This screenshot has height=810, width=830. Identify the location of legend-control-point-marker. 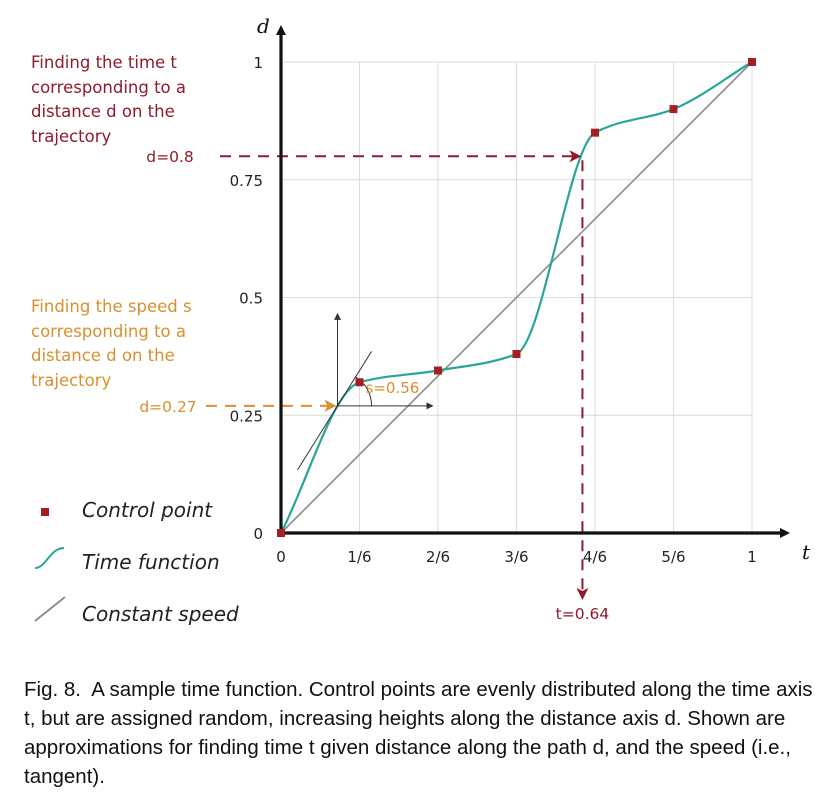
(45, 512).